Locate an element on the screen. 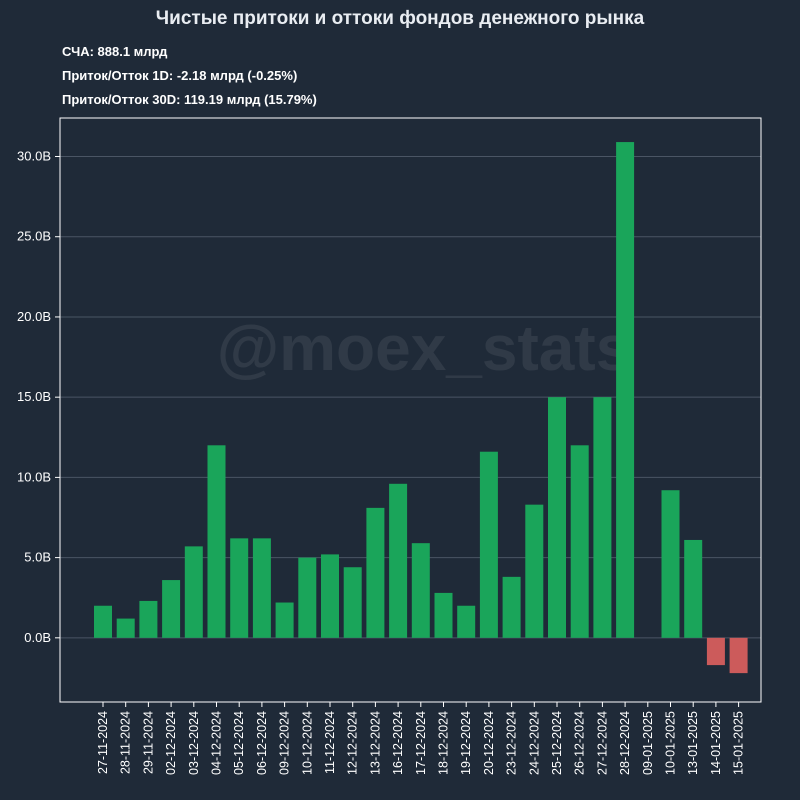 The image size is (800, 800). x-tick-label: 27-12-2024 is located at coordinates (602, 743).